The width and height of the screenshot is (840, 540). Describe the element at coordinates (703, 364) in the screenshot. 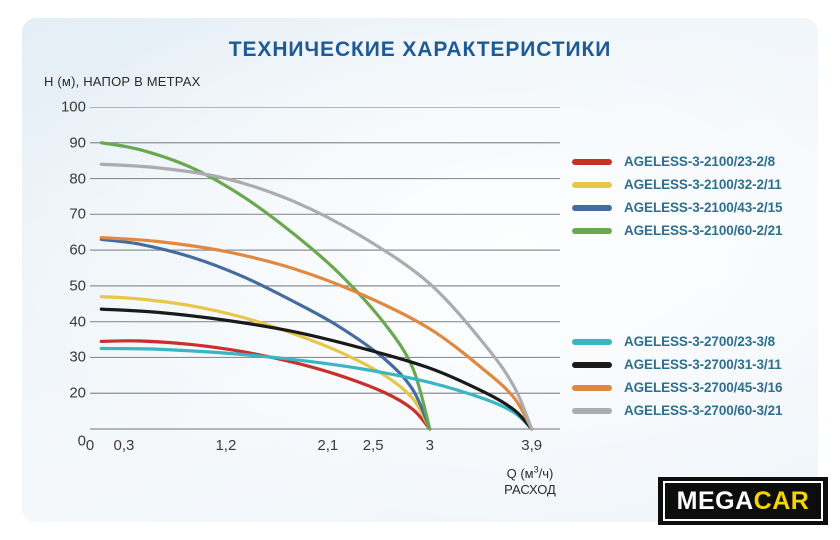

I see `legend-item-label: AGELESS-3-2700/31-3/11` at that location.